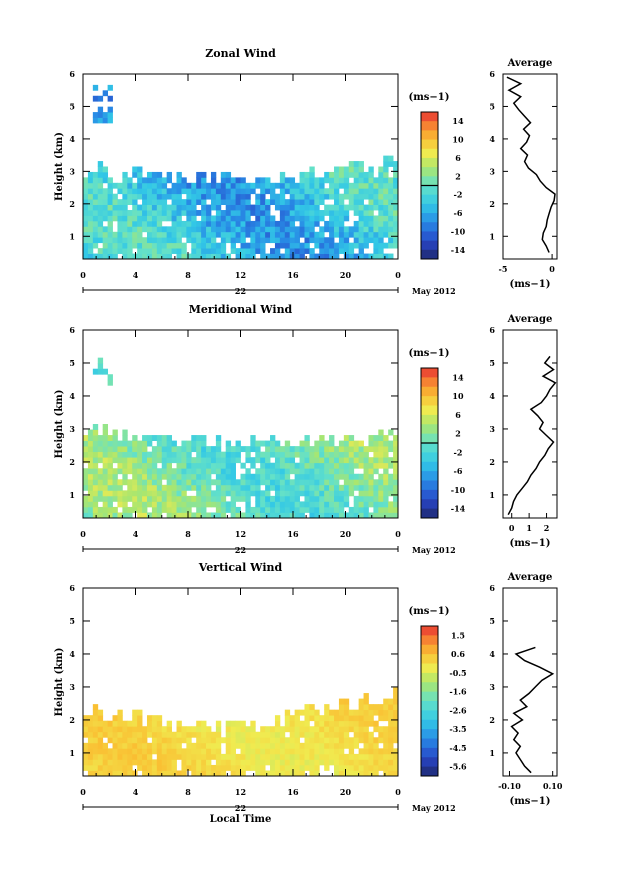 The height and width of the screenshot is (873, 622). Describe the element at coordinates (72, 74) in the screenshot. I see `y-tick-label: 6` at that location.